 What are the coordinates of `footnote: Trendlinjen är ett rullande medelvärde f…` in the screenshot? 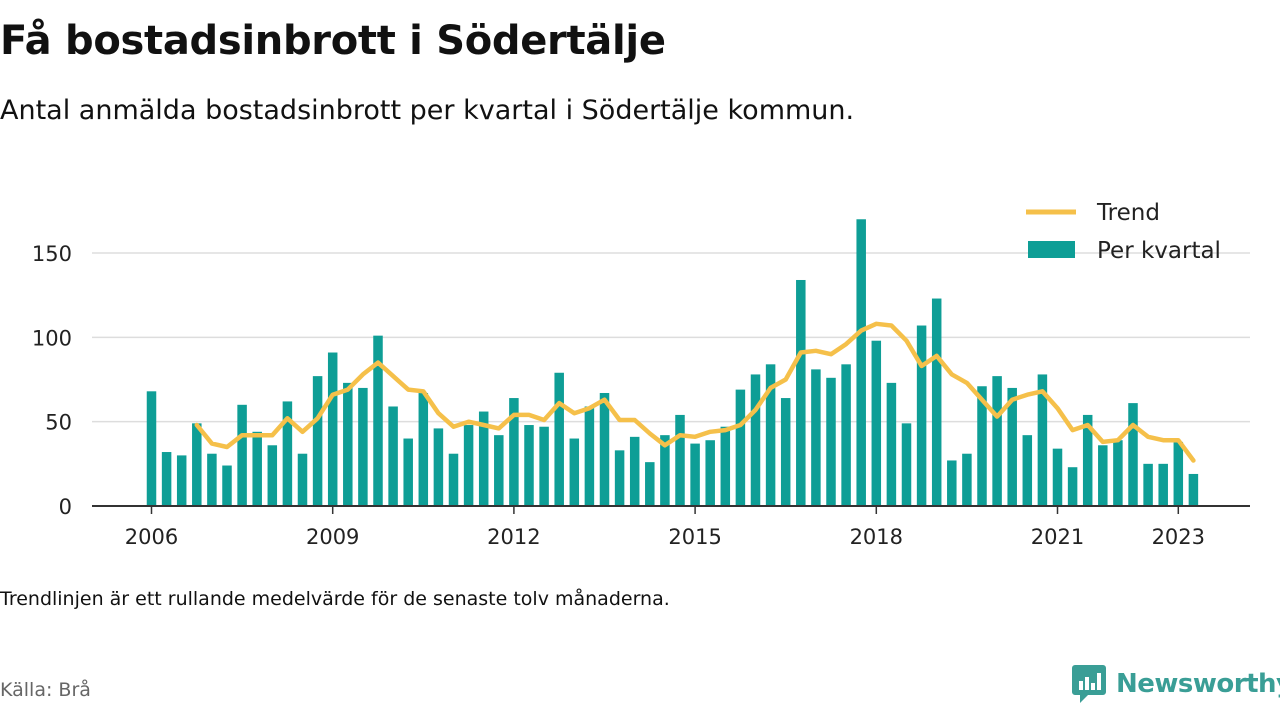 It's located at (335, 599).